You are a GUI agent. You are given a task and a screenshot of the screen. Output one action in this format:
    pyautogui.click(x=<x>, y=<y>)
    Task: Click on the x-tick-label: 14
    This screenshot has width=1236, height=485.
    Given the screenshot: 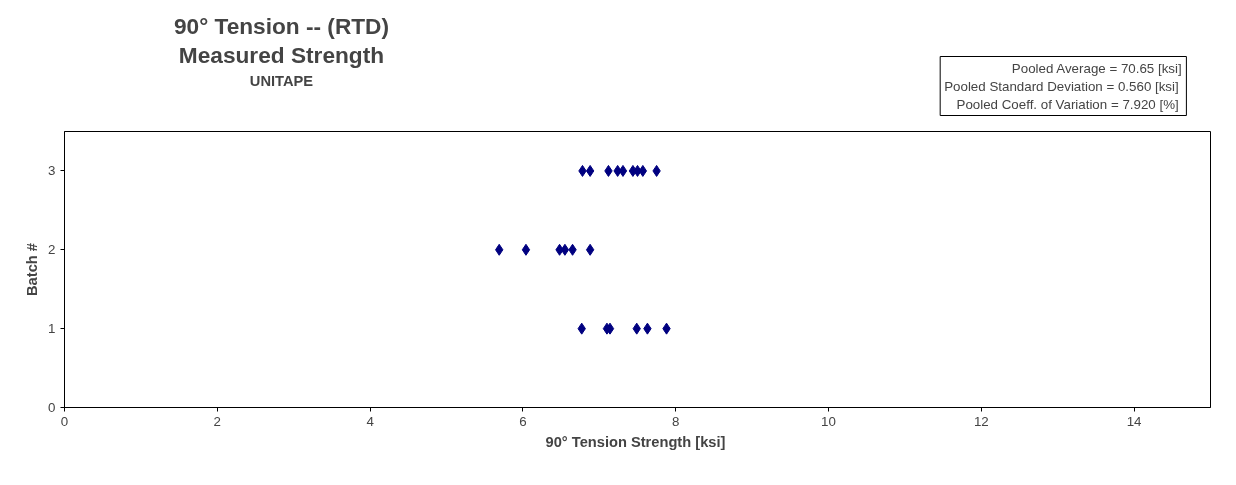 What is the action you would take?
    pyautogui.click(x=1134, y=421)
    